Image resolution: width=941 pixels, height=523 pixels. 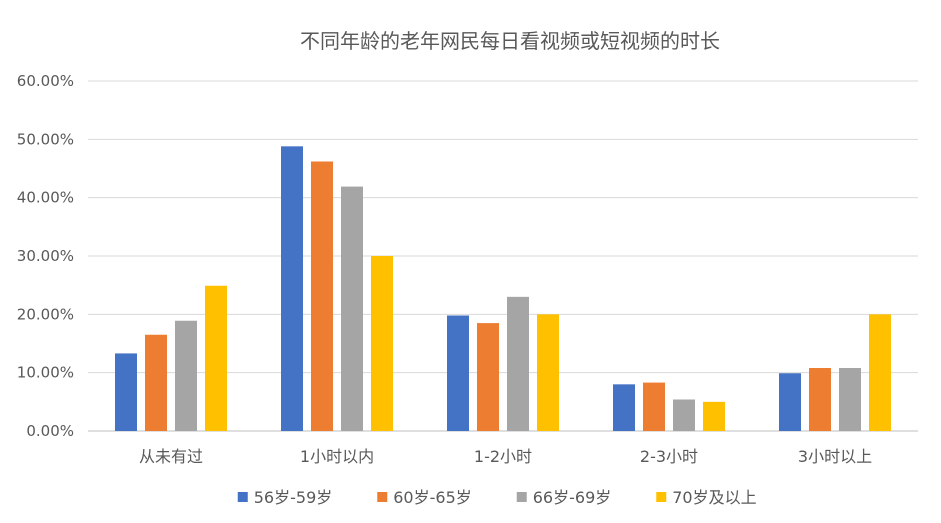 I want to click on y-tick-label: 30.00%, so click(x=45, y=256).